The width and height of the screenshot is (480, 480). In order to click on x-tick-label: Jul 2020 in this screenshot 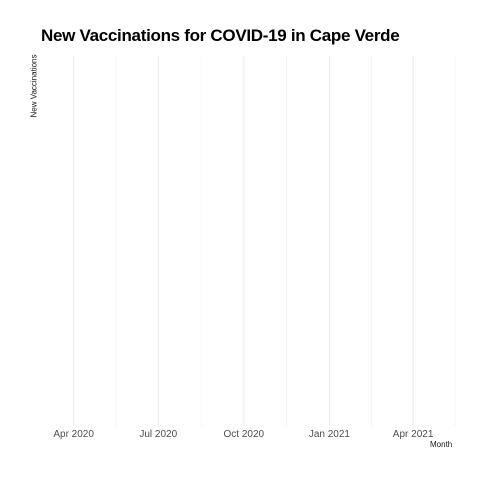, I will do `click(158, 434)`.